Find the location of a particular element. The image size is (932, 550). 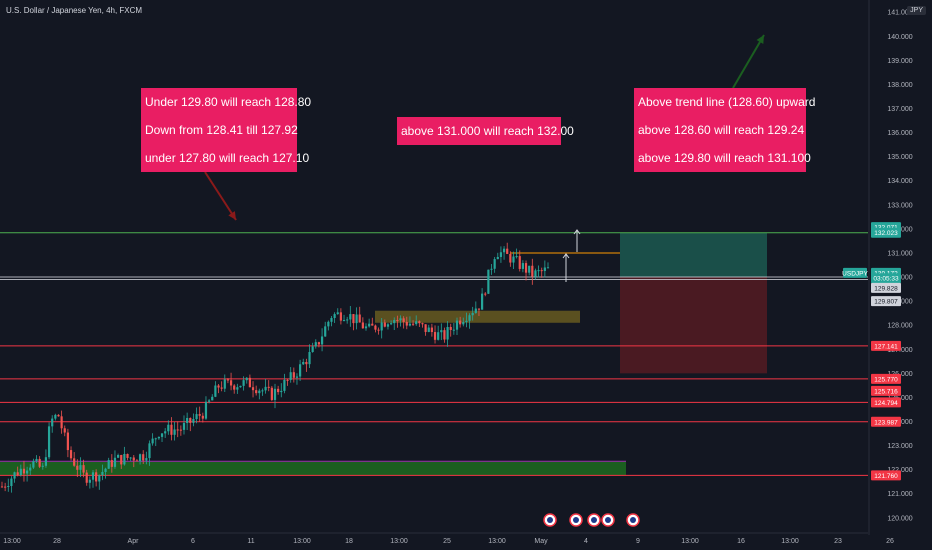

y-tick-label: 128.000 is located at coordinates (899, 326).